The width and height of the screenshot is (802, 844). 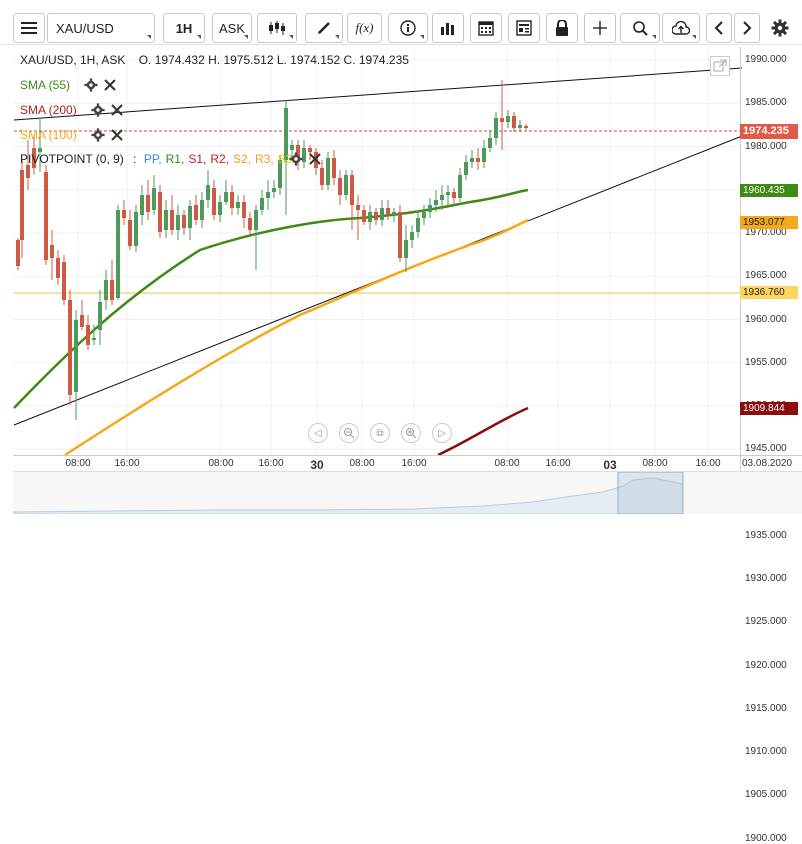 What do you see at coordinates (315, 159) in the screenshot?
I see `pivot-close-icon` at bounding box center [315, 159].